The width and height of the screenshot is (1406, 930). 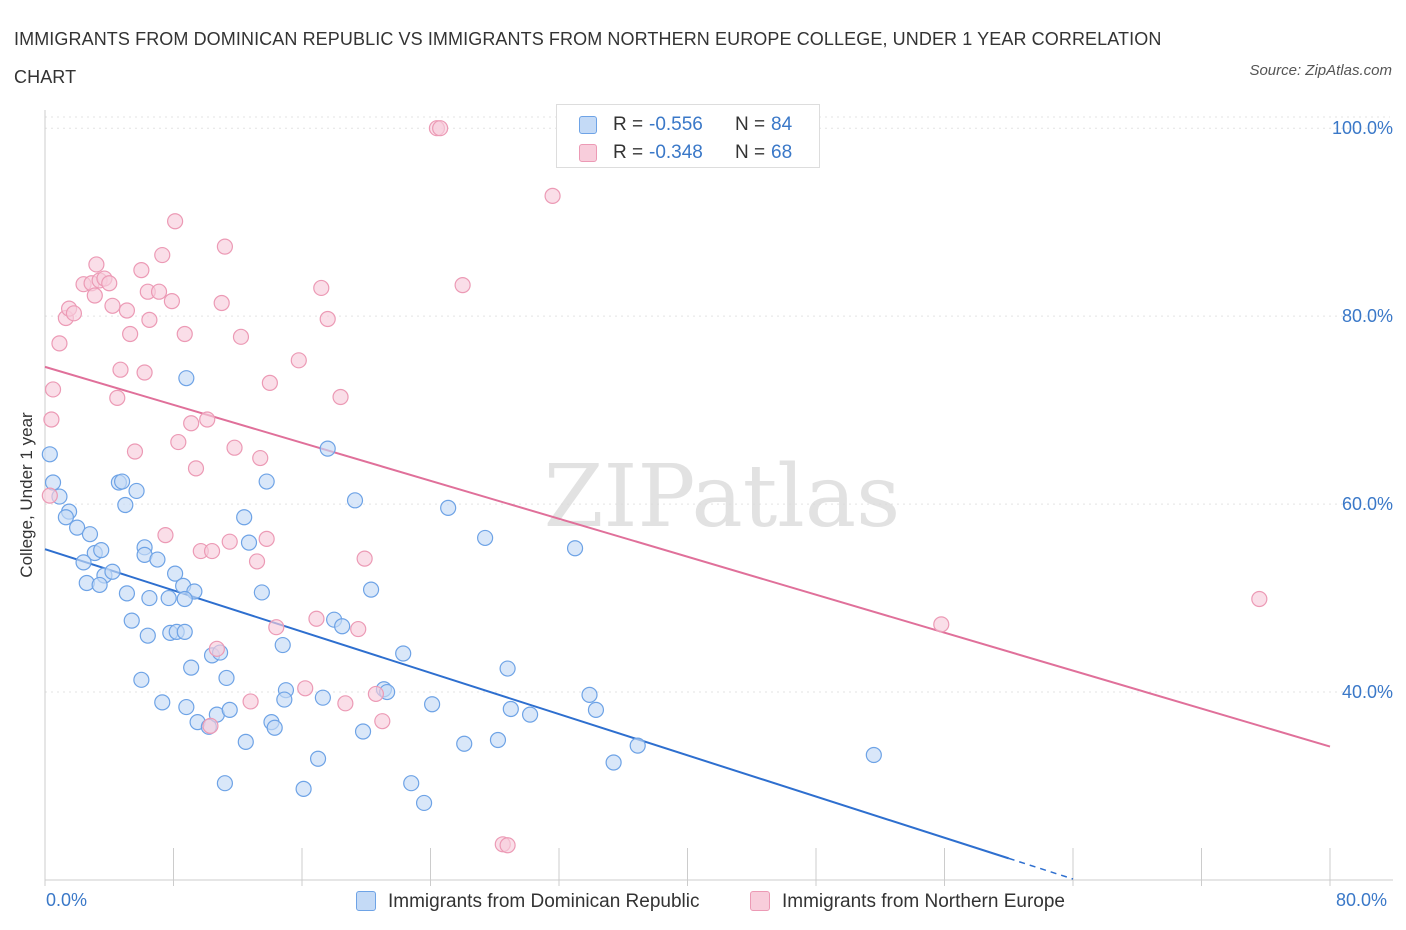 I want to click on n-value-dominican: 84, so click(x=782, y=124).